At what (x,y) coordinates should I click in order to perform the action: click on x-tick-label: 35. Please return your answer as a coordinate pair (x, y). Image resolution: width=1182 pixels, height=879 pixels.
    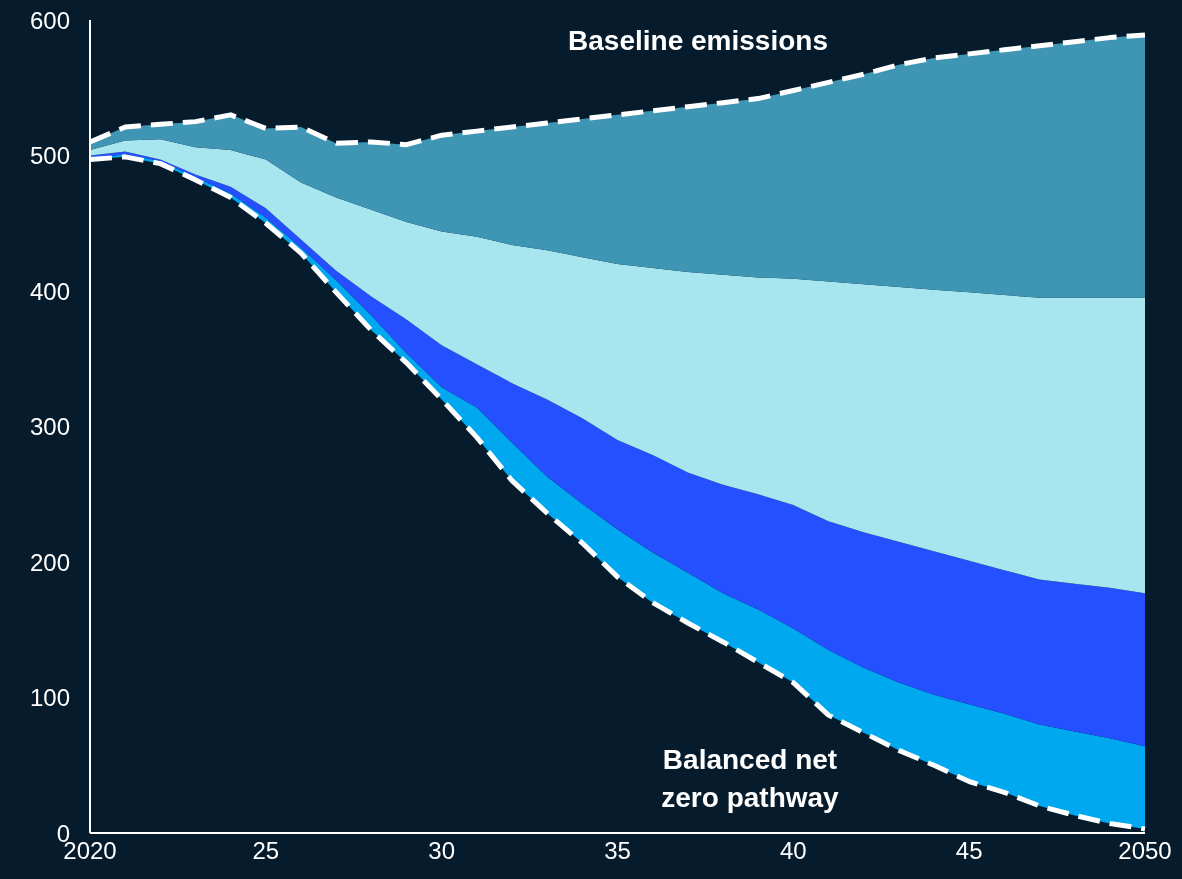
    Looking at the image, I should click on (617, 850).